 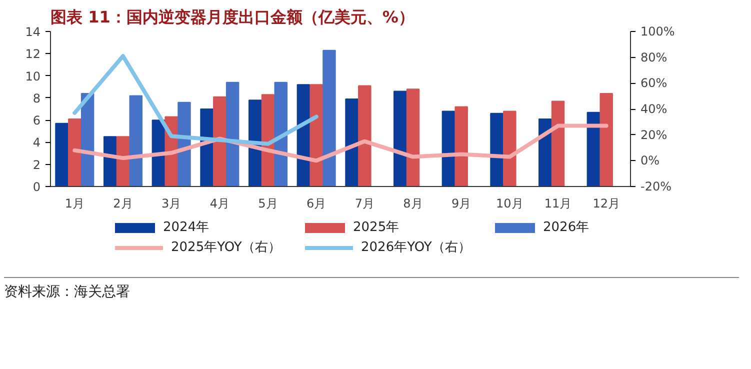 I want to click on y2-tick-label: 100%, so click(x=657, y=31).